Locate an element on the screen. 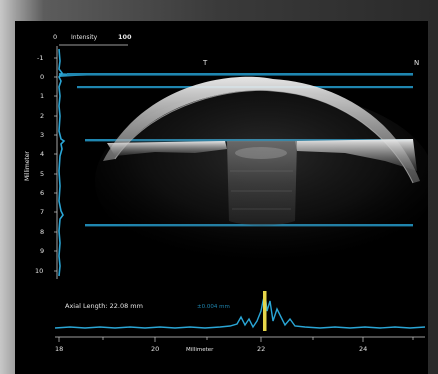  depth-tick: 1 is located at coordinates (42, 96).